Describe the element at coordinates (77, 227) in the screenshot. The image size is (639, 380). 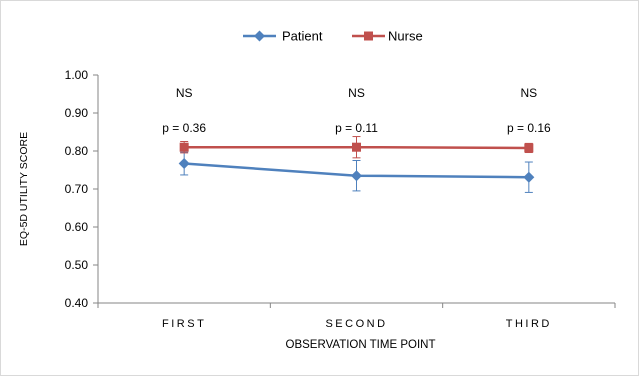
I see `y-tick-label: 0.60` at that location.